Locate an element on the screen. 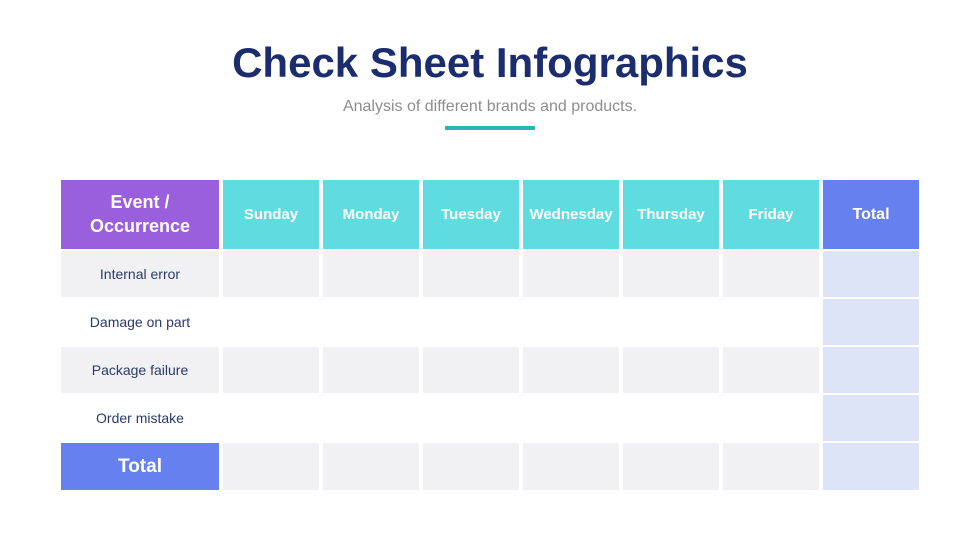 The height and width of the screenshot is (551, 980). day-header-friday: Friday is located at coordinates (771, 214).